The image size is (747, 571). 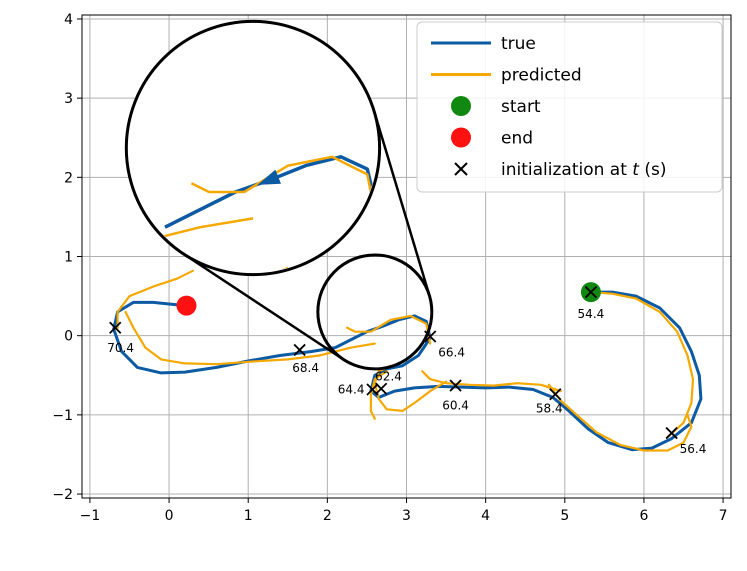 What do you see at coordinates (269, 177) in the screenshot?
I see `inset-direction-arrow` at bounding box center [269, 177].